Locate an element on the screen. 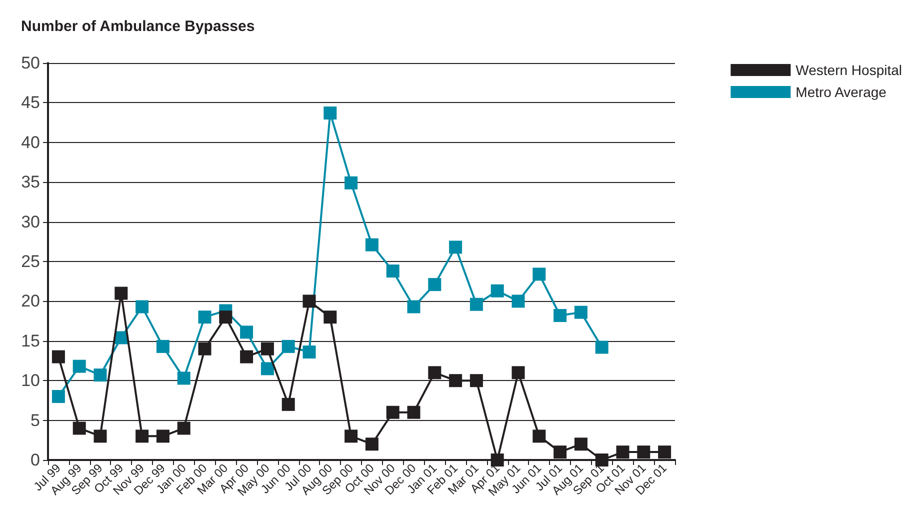 The width and height of the screenshot is (923, 521). y-tick-label: 40 is located at coordinates (30, 142).